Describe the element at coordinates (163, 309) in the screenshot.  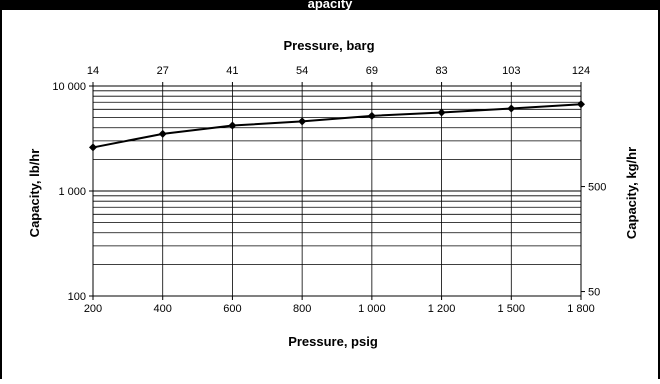
I see `x-bottom-tick-label: 400` at that location.